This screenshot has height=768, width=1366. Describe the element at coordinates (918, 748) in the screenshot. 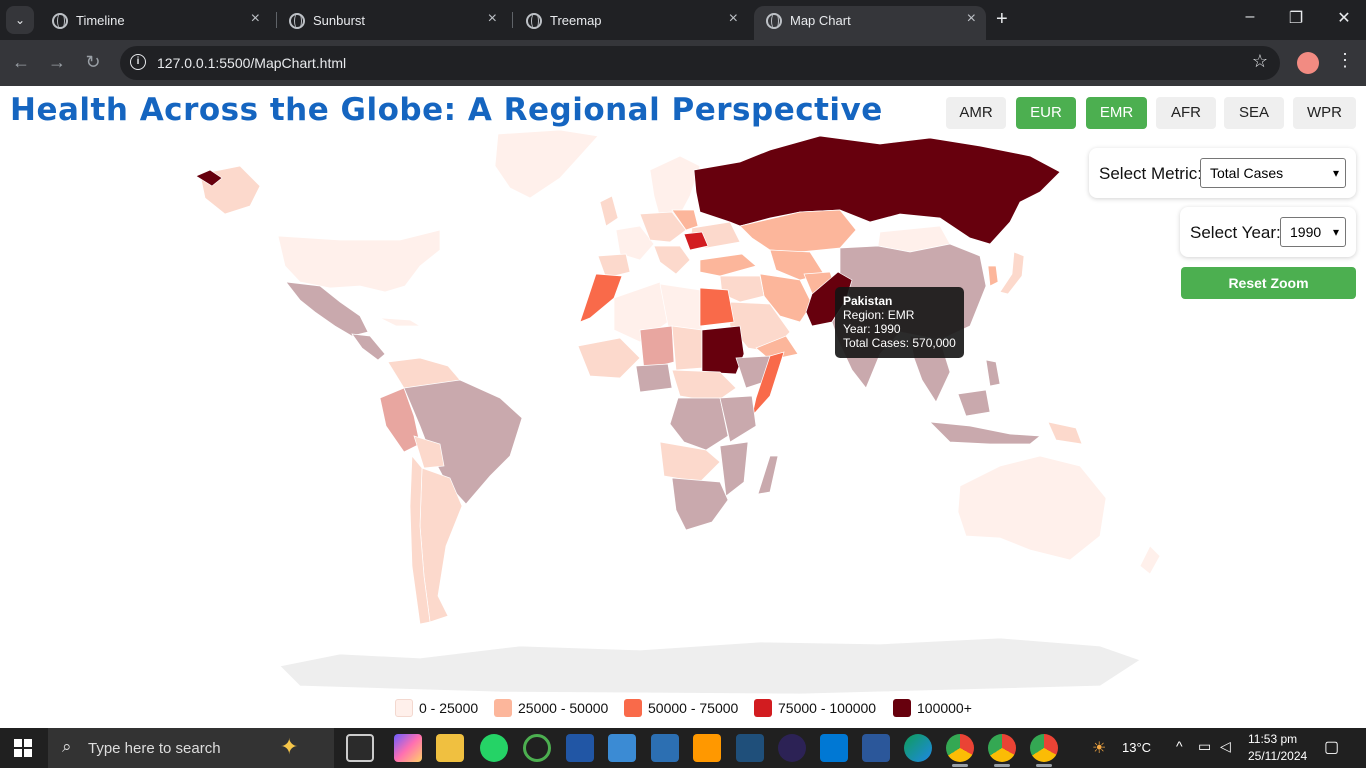

I see `edge-icon` at that location.